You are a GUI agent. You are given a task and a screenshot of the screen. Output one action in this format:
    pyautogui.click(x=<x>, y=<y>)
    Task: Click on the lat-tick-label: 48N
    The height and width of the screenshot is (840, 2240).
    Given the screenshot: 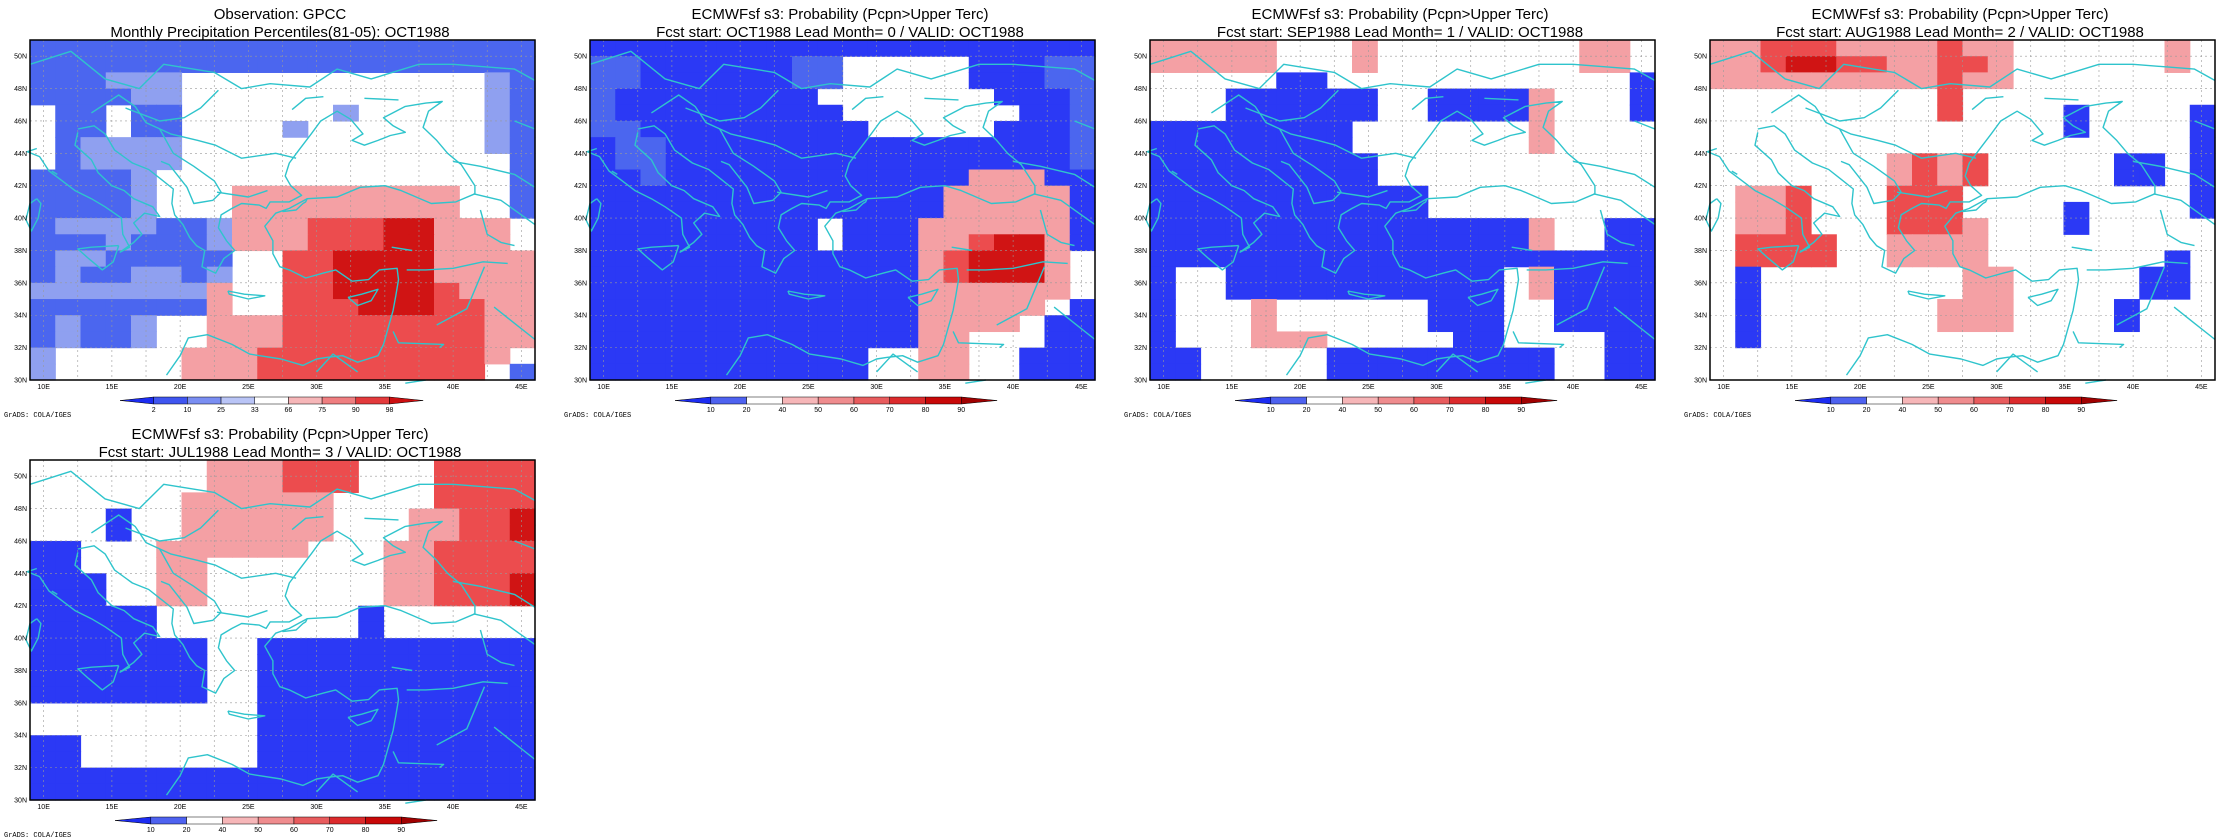 What is the action you would take?
    pyautogui.click(x=20, y=89)
    